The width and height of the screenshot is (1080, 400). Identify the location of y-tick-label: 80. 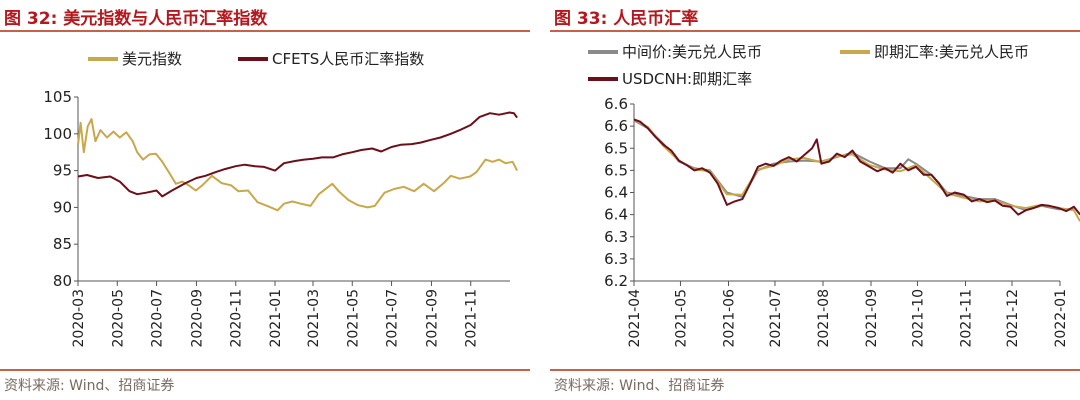
(62, 281).